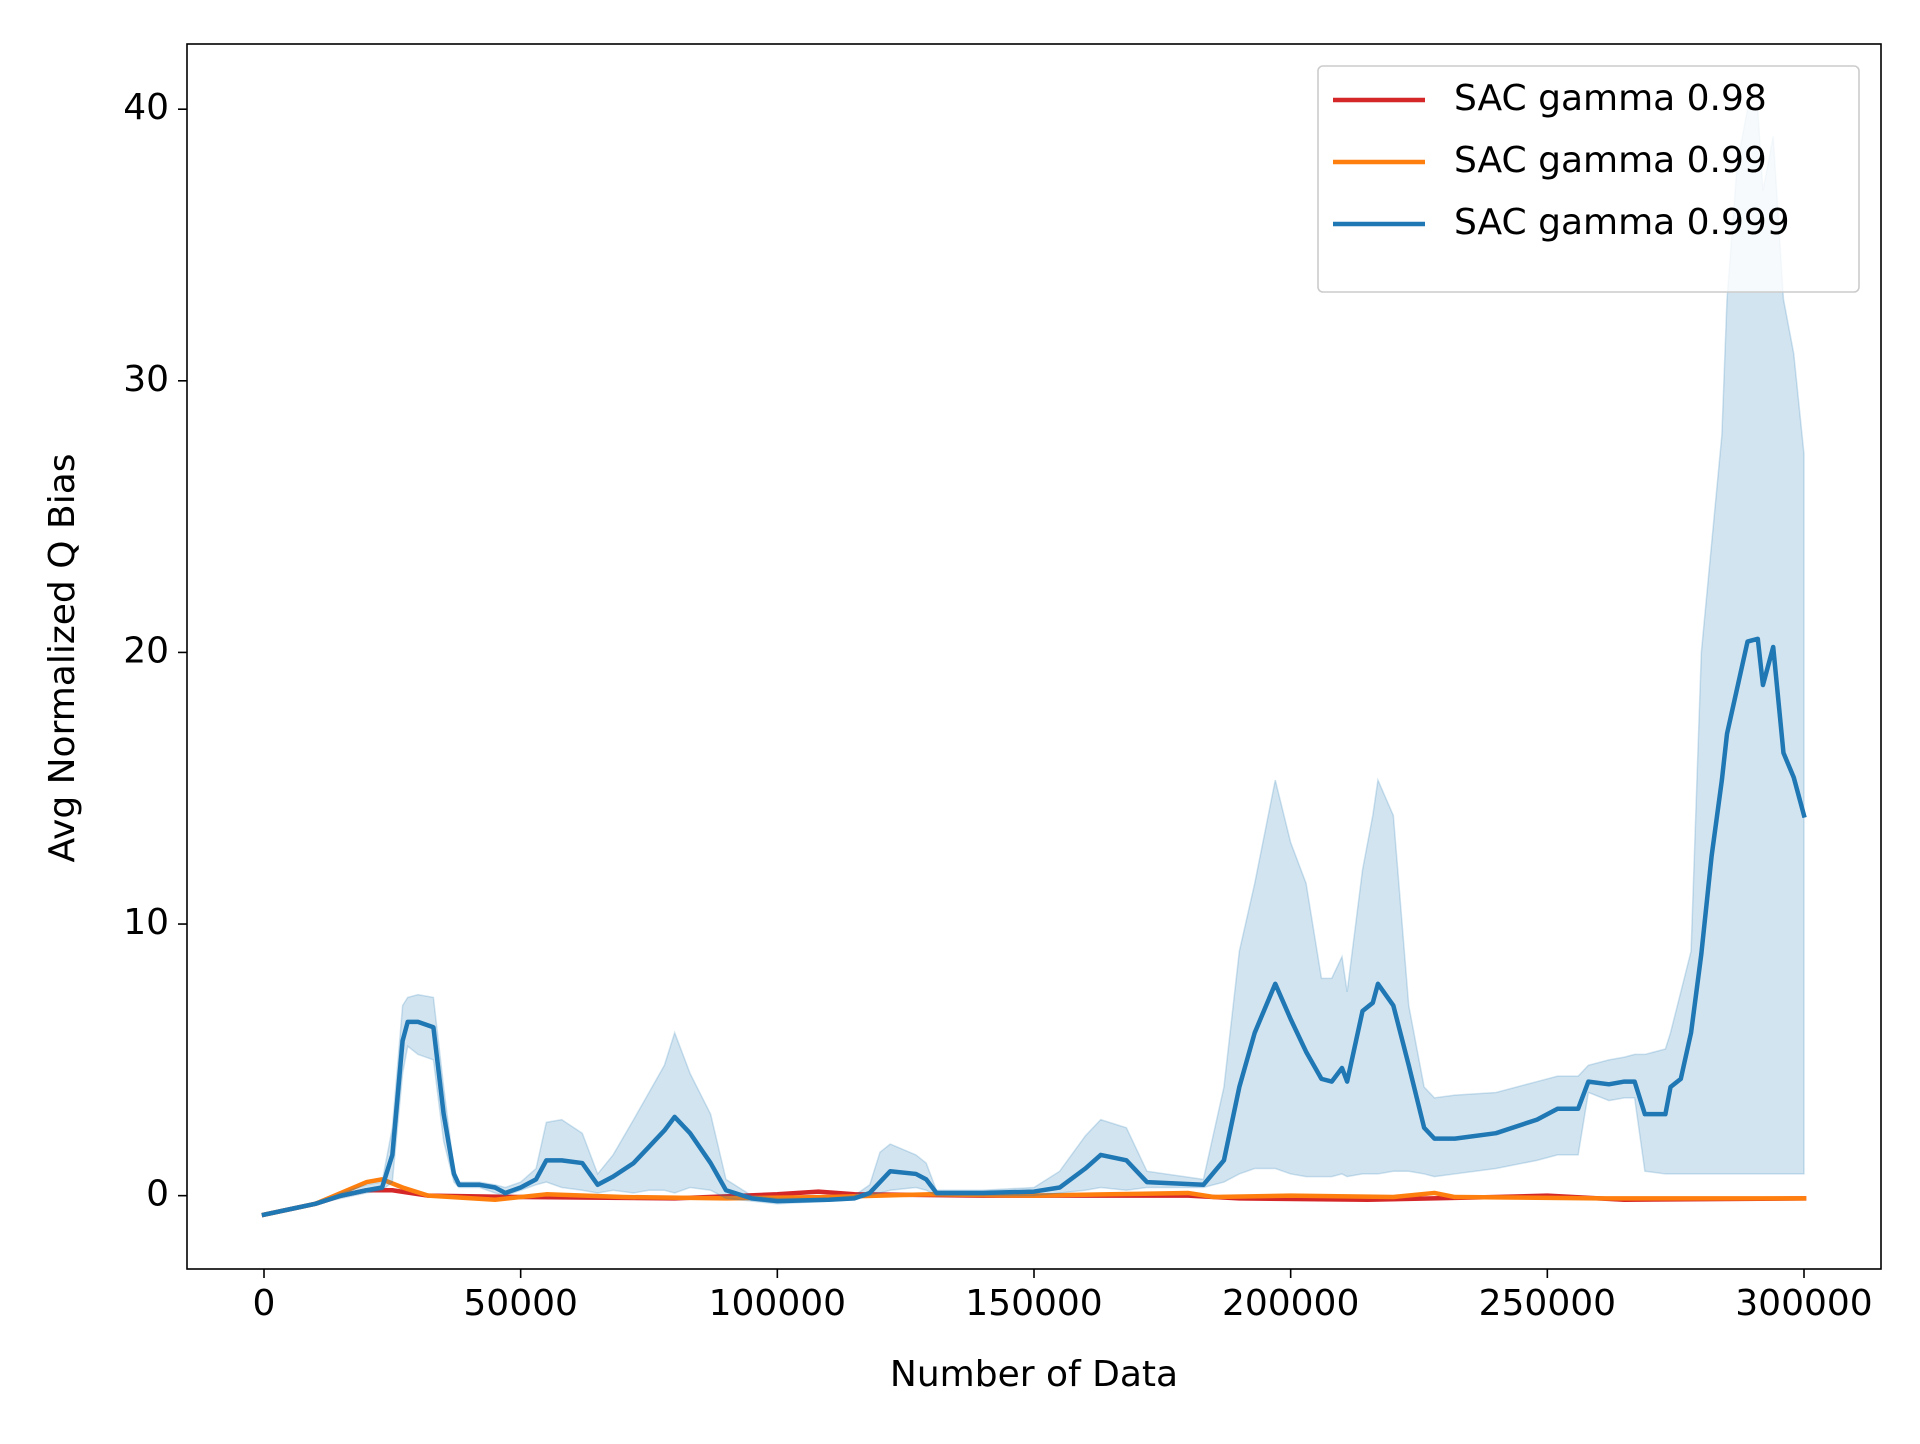 Image resolution: width=1920 pixels, height=1444 pixels. Describe the element at coordinates (146, 379) in the screenshot. I see `y-tick-label: 30` at that location.